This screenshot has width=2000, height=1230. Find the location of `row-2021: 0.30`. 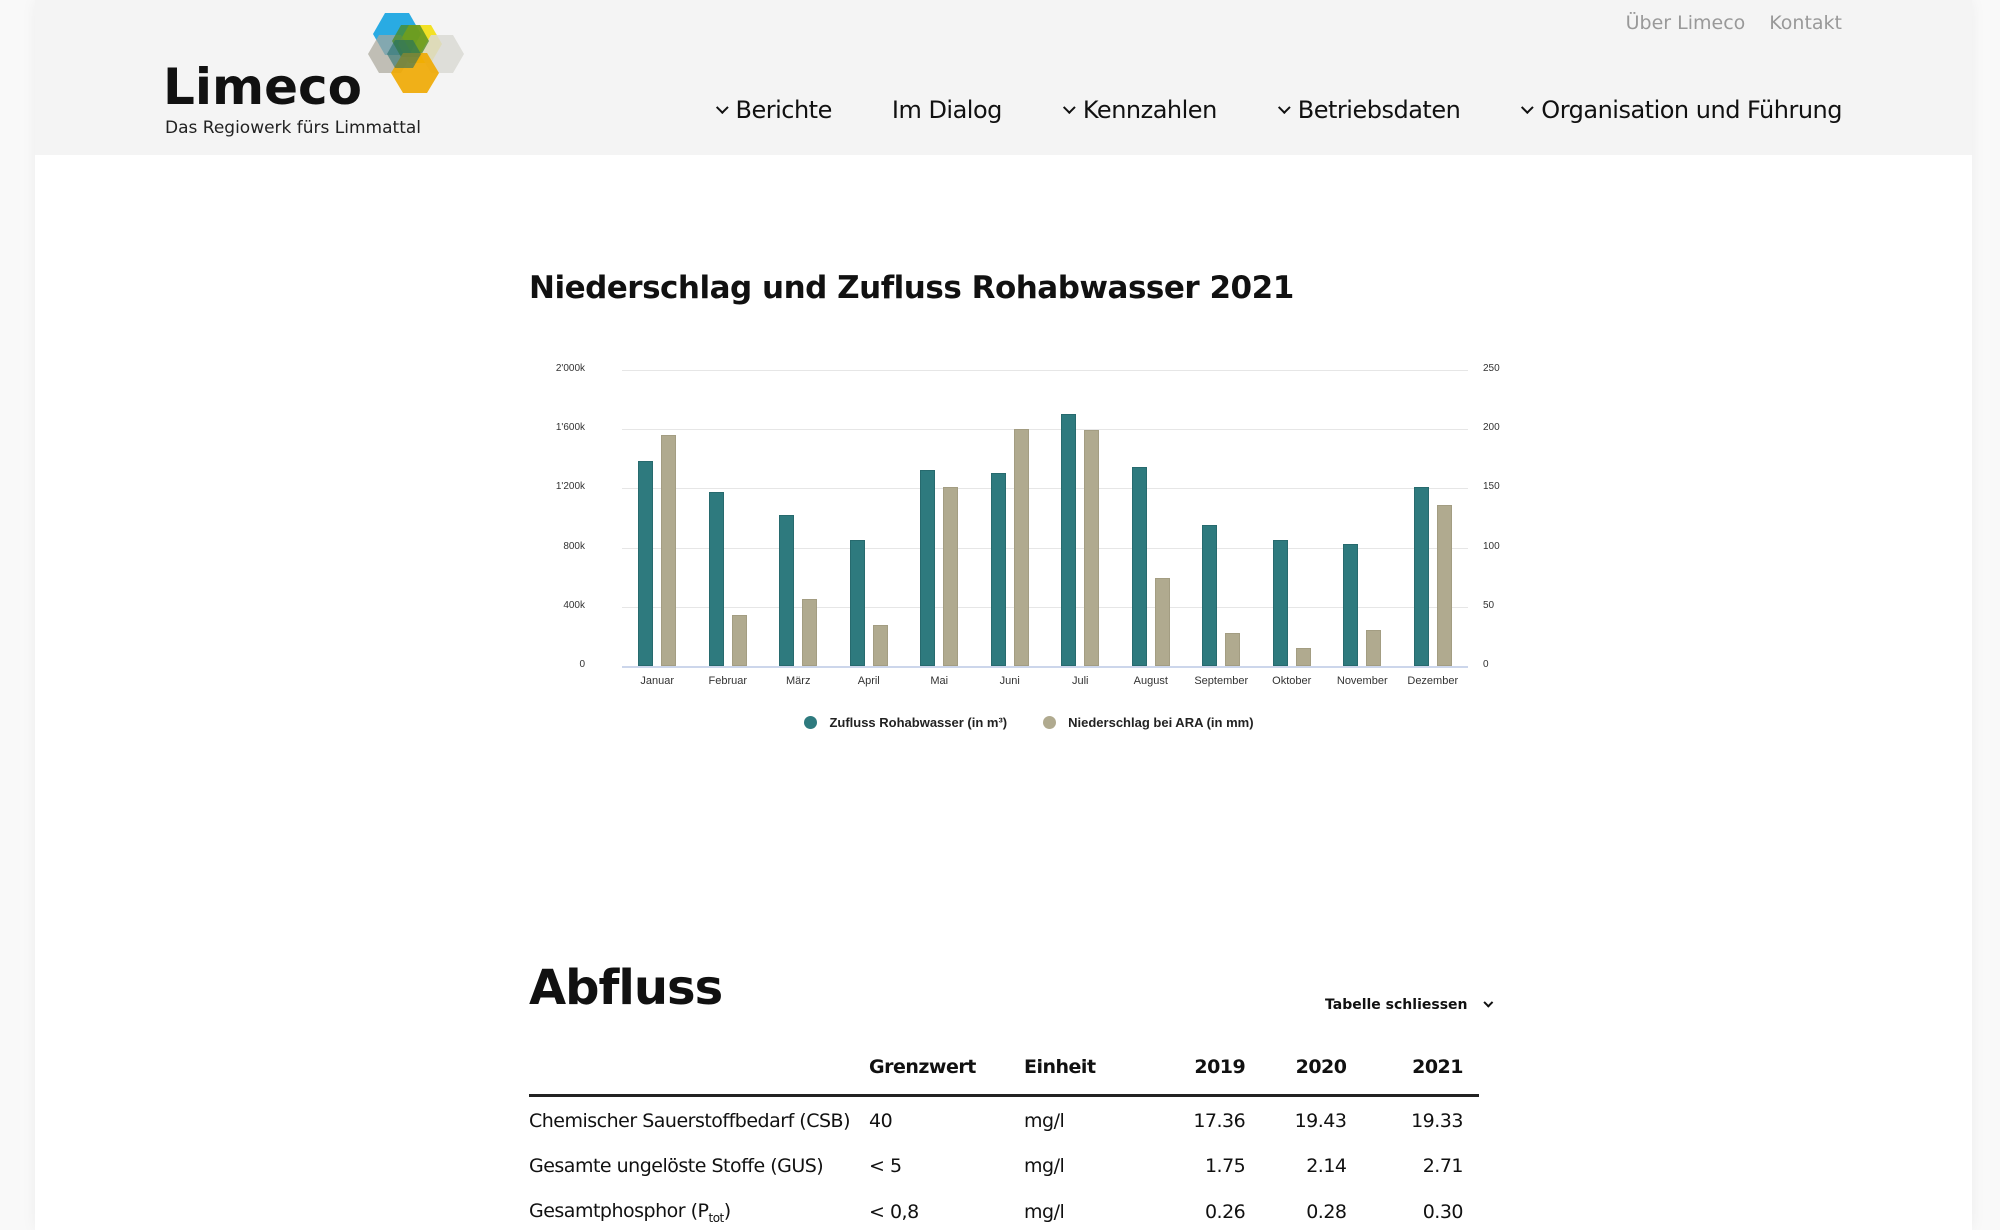

row-2021: 0.30 is located at coordinates (1443, 1212).